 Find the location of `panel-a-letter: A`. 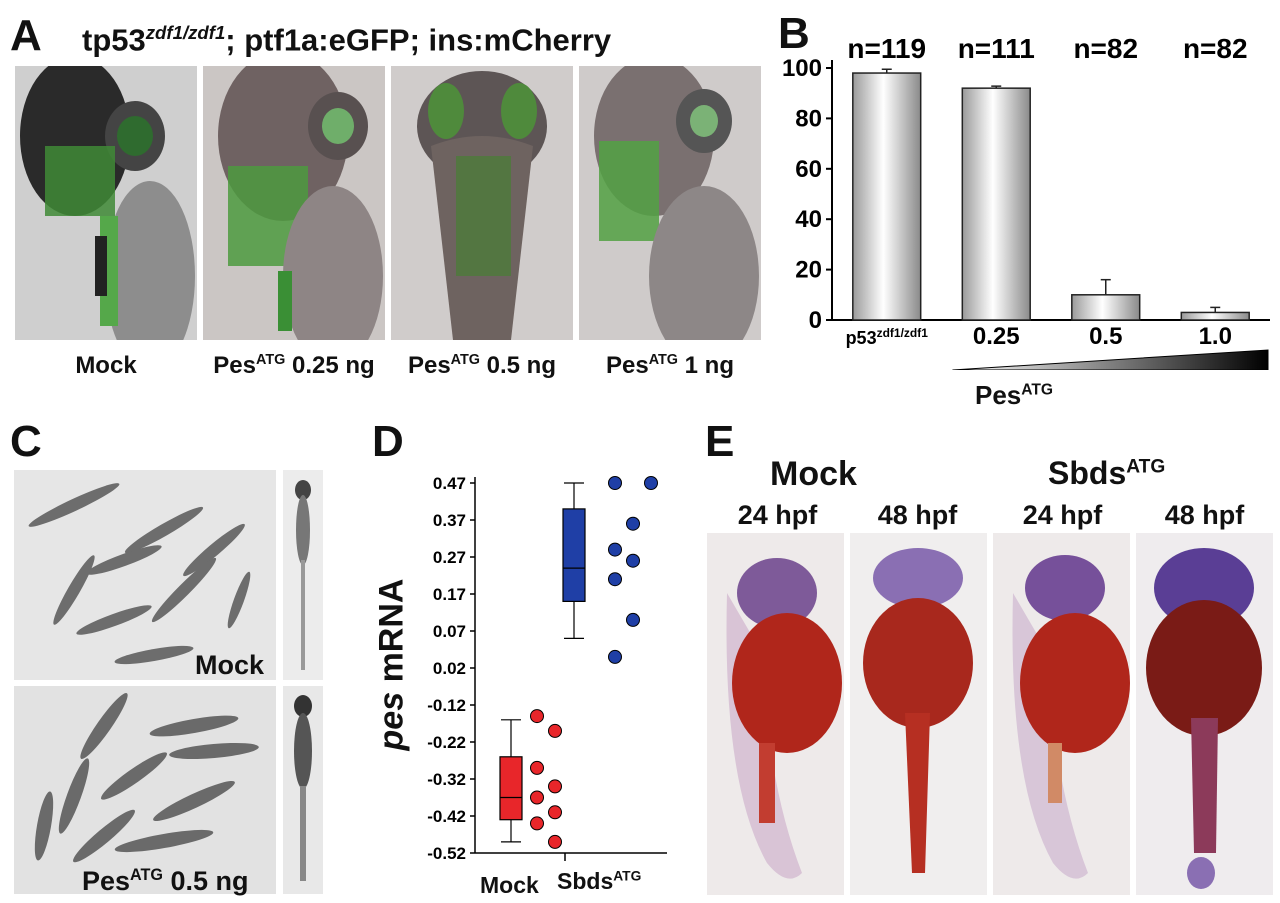

panel-a-letter: A is located at coordinates (26, 35).